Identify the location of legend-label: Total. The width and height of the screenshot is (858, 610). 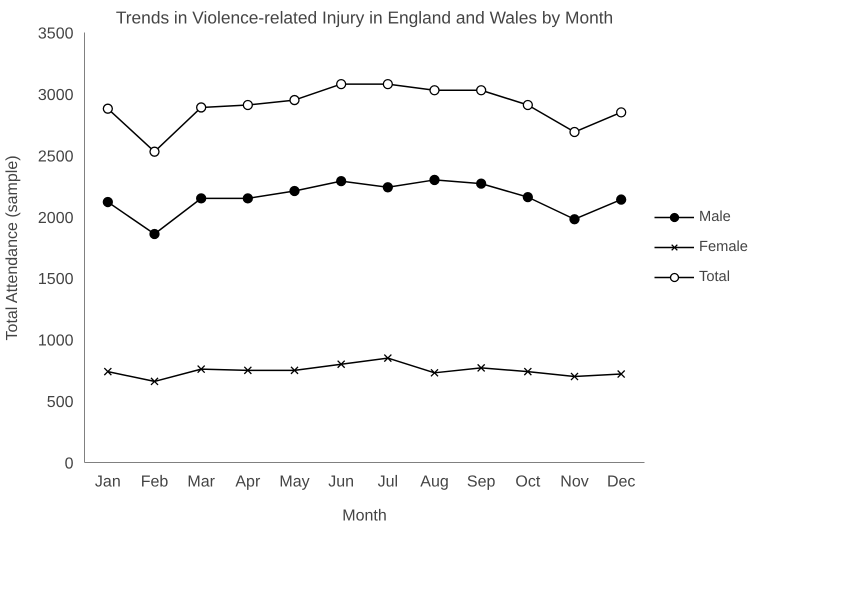
(714, 277).